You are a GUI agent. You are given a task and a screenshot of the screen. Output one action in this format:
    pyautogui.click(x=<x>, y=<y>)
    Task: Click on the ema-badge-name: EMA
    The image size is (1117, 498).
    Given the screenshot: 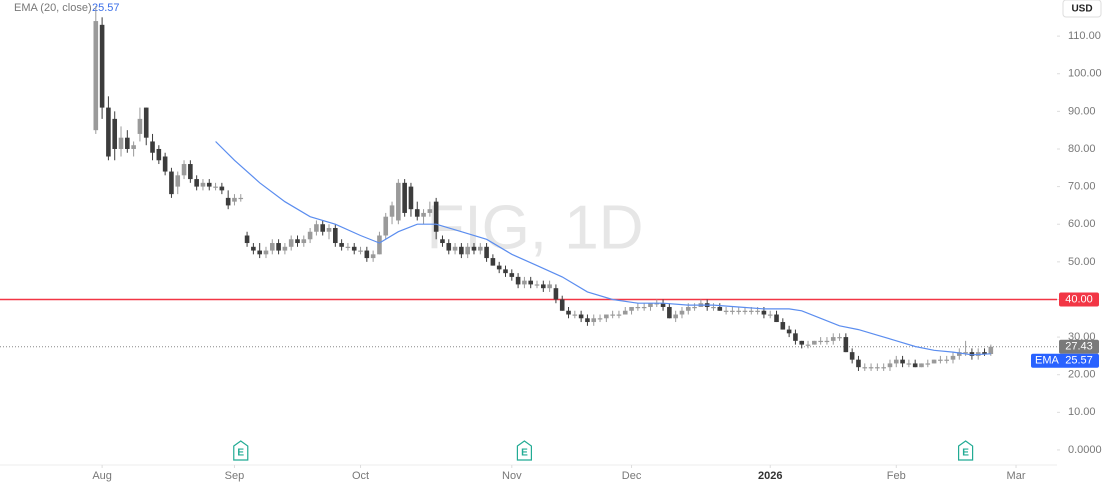 What is the action you would take?
    pyautogui.click(x=1047, y=361)
    